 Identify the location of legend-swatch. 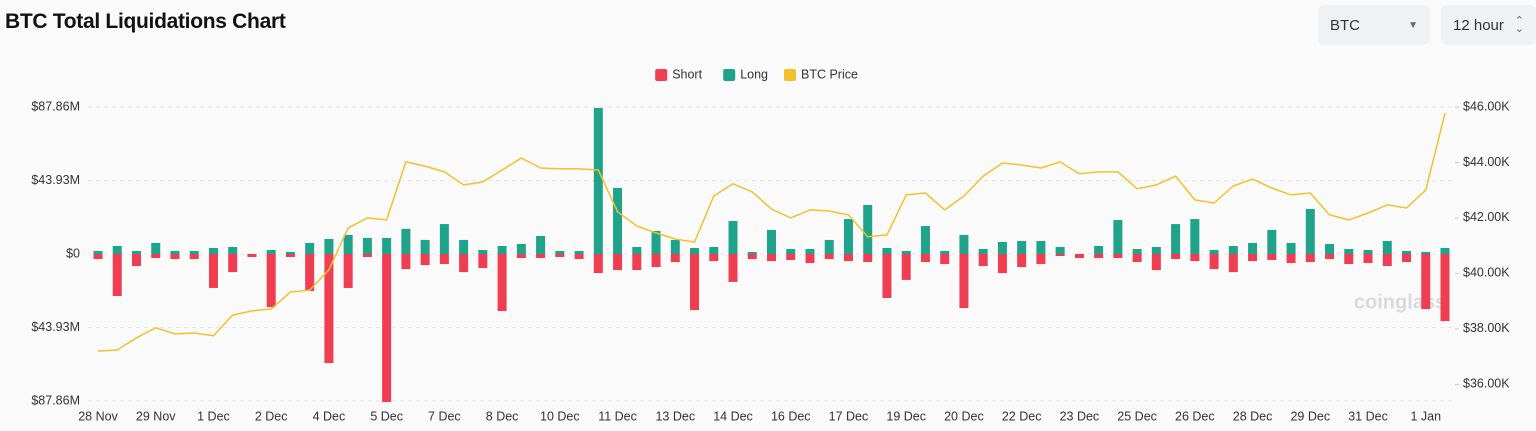
(661, 75).